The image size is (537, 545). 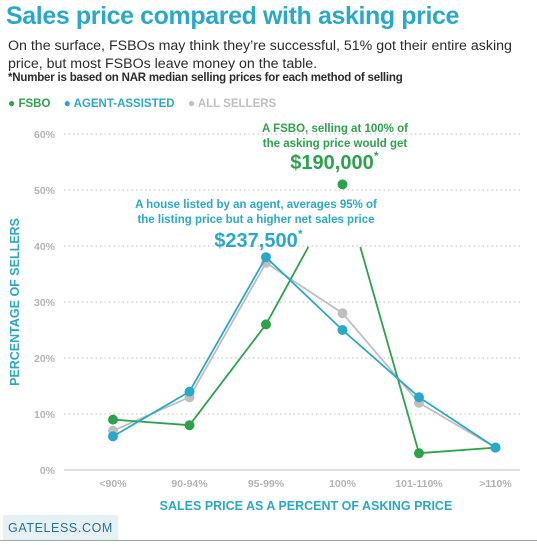 What do you see at coordinates (335, 144) in the screenshot?
I see `annotation-fsbo-line-2: the asking price would get` at bounding box center [335, 144].